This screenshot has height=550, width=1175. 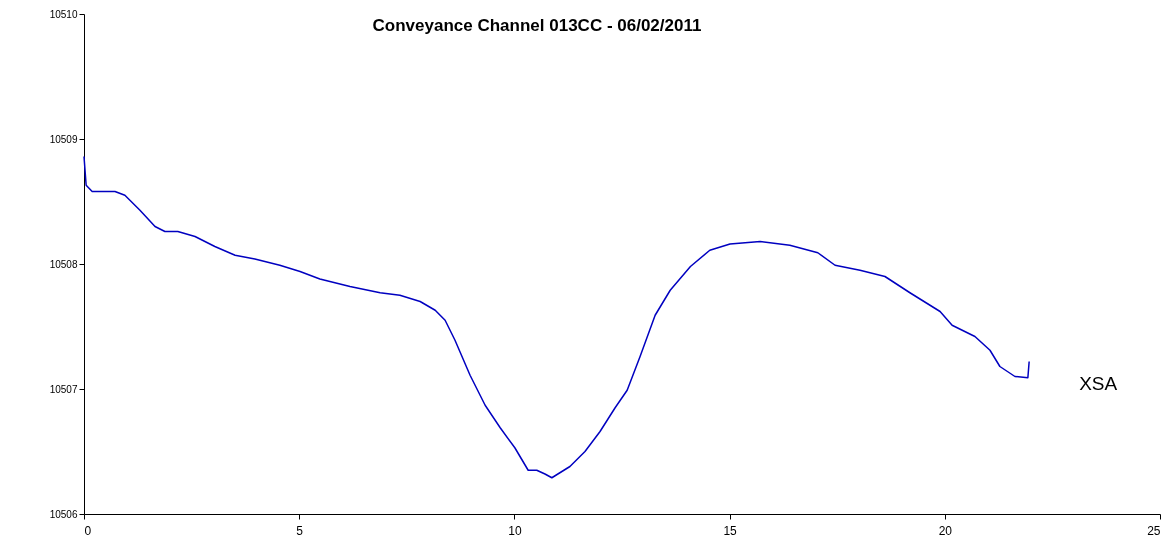 I want to click on text: XSA, so click(x=1098, y=383).